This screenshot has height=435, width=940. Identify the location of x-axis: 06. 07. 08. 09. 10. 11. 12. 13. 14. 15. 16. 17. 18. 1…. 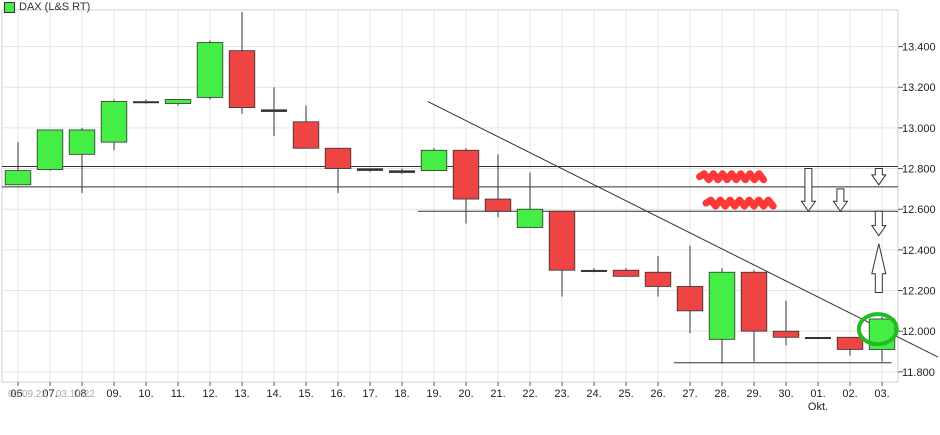
(450, 397).